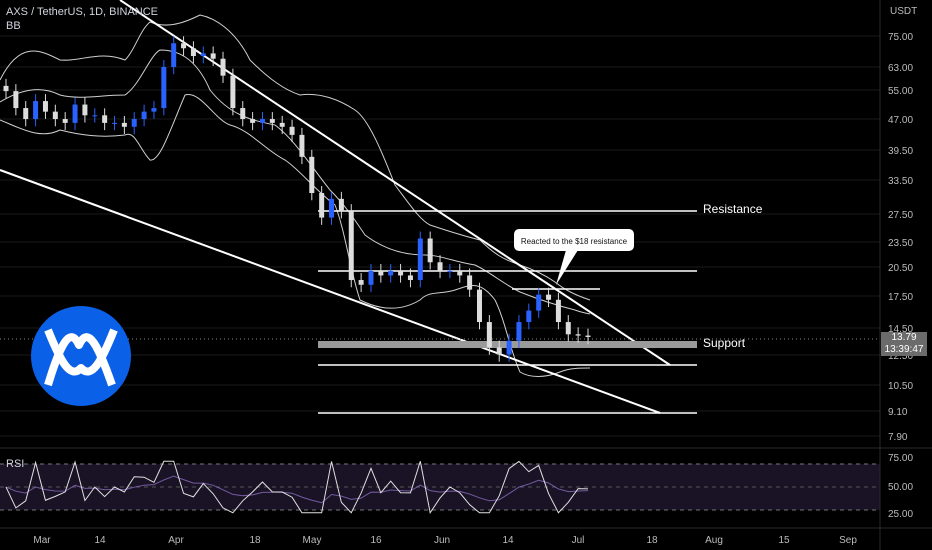 Image resolution: width=932 pixels, height=550 pixels. What do you see at coordinates (900, 329) in the screenshot?
I see `price-tick-label: 14.50` at bounding box center [900, 329].